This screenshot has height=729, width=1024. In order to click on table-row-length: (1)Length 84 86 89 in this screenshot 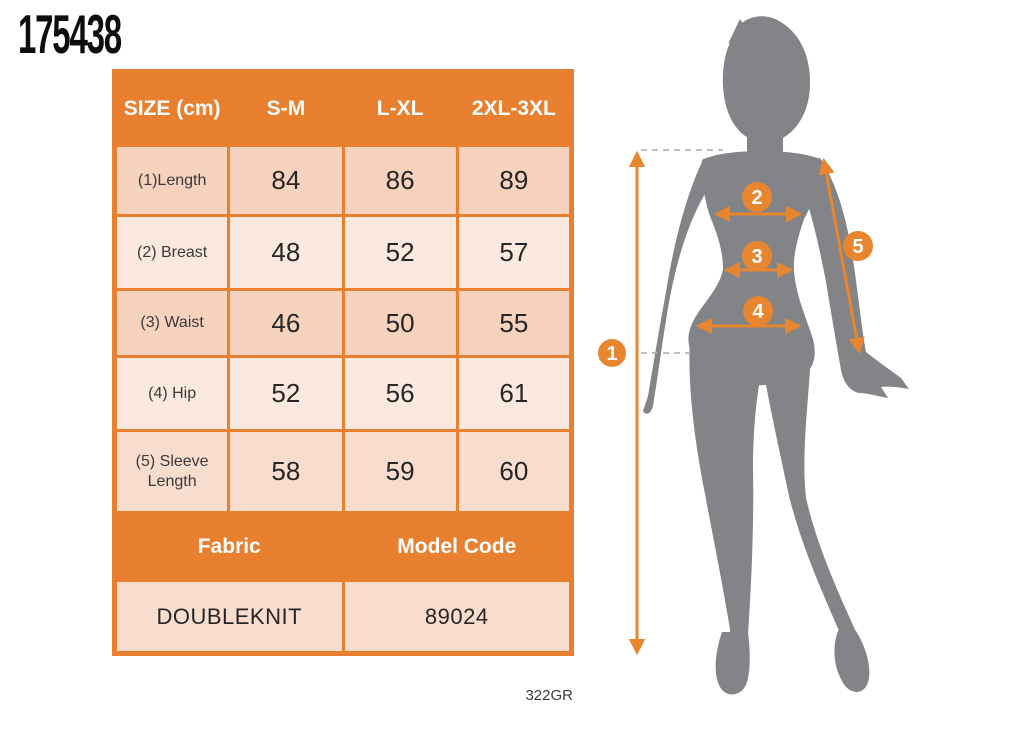, I will do `click(343, 180)`.